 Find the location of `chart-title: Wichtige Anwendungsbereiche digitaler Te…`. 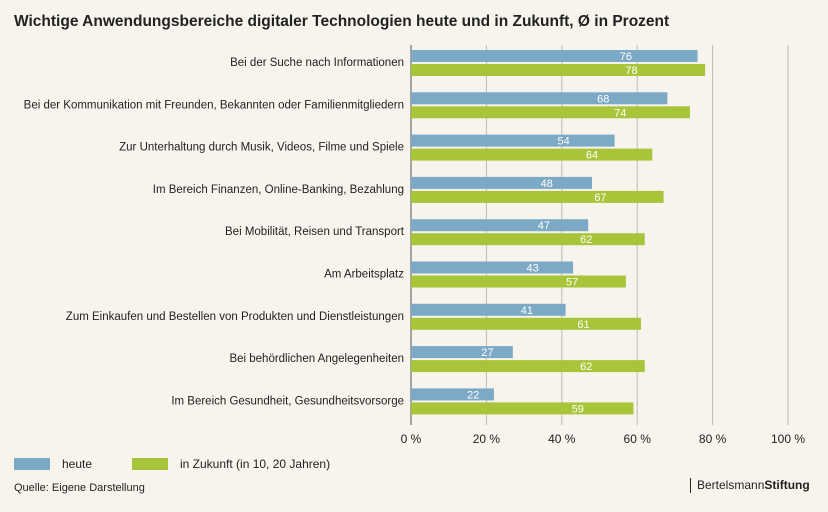

chart-title: Wichtige Anwendungsbereiche digitaler Te… is located at coordinates (342, 21).